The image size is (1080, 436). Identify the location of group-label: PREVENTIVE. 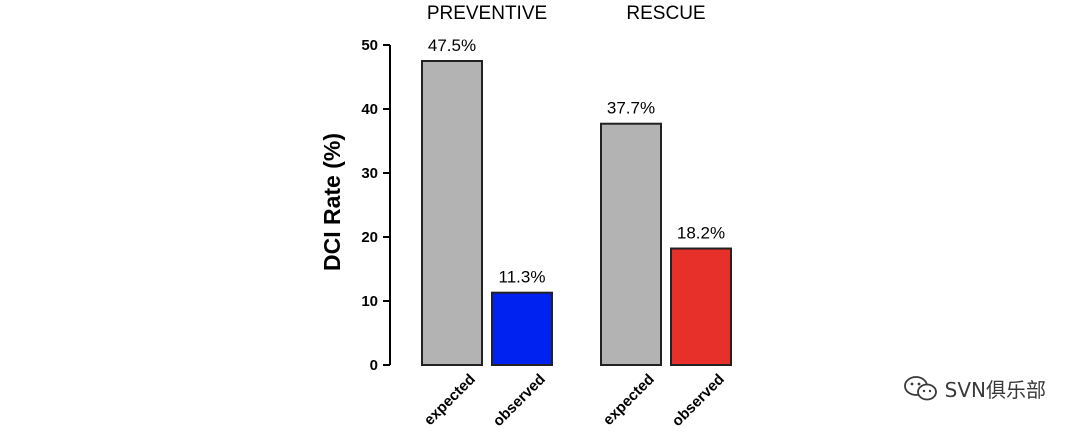
(487, 13).